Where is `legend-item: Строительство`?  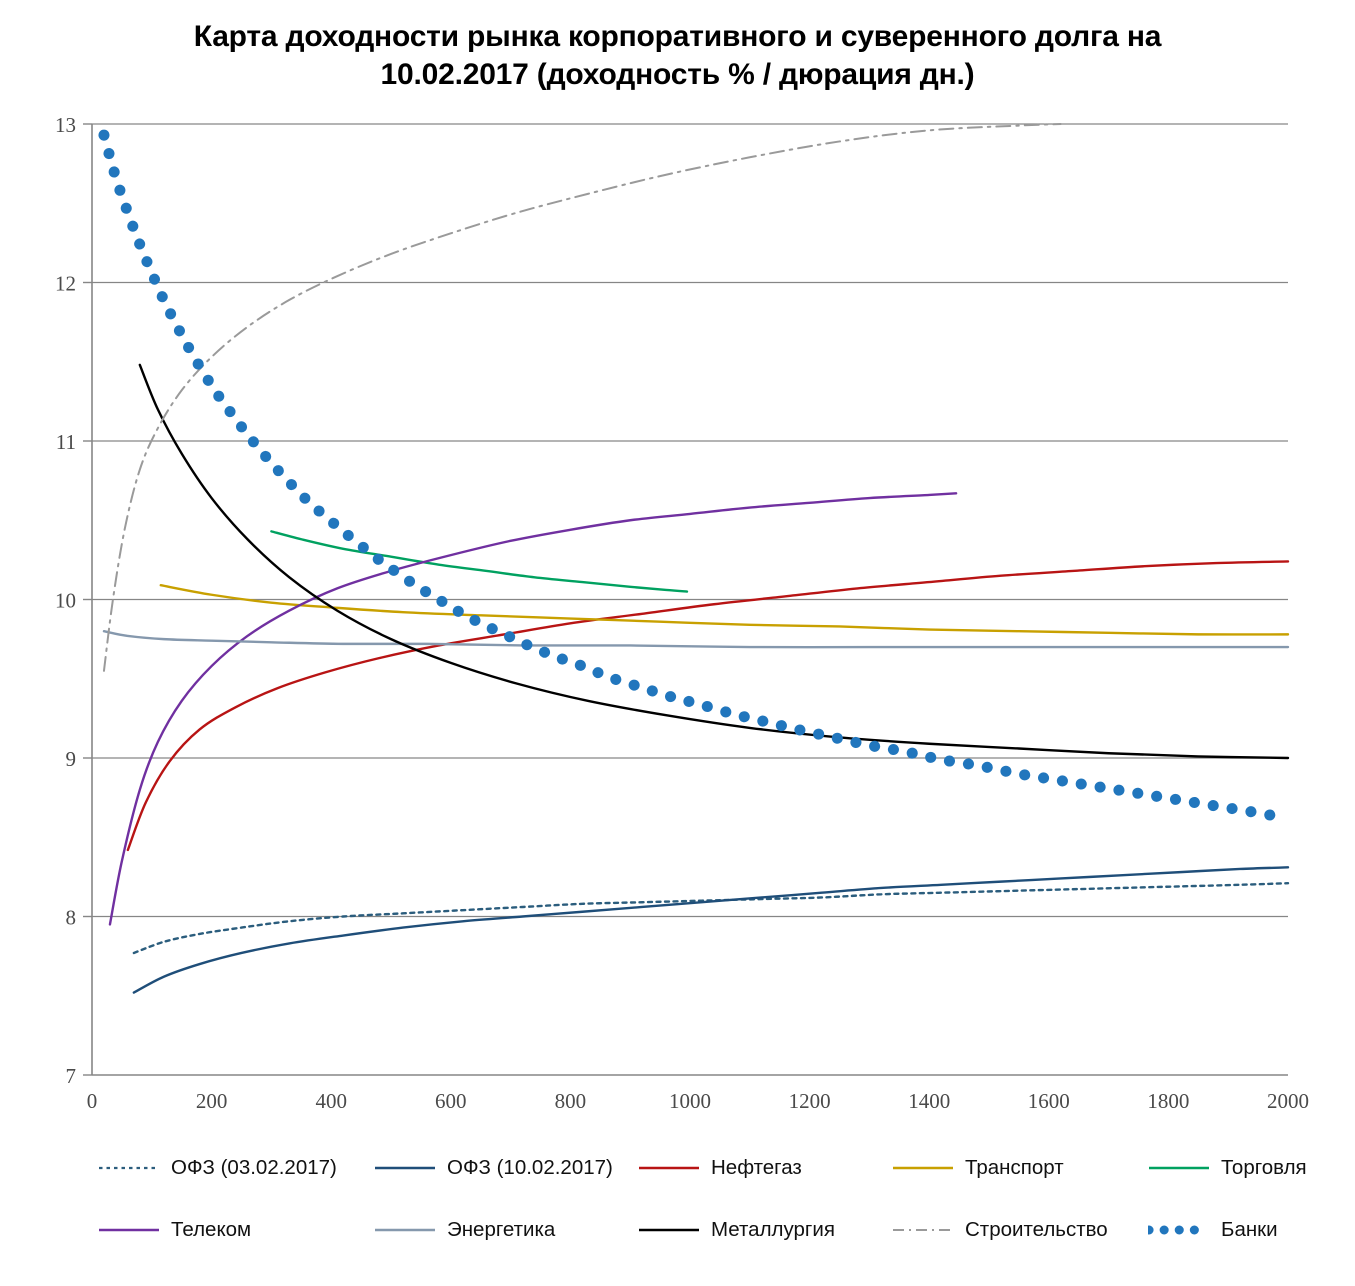 legend-item: Строительство is located at coordinates (1000, 1230).